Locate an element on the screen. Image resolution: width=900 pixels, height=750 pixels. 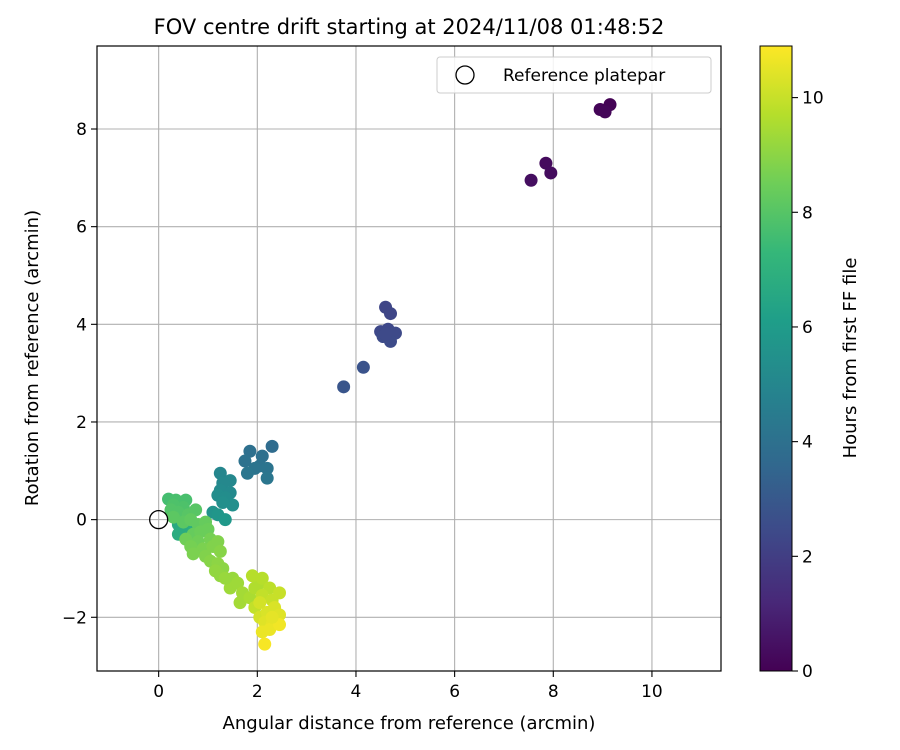
colorbar-gradient is located at coordinates (776, 358).